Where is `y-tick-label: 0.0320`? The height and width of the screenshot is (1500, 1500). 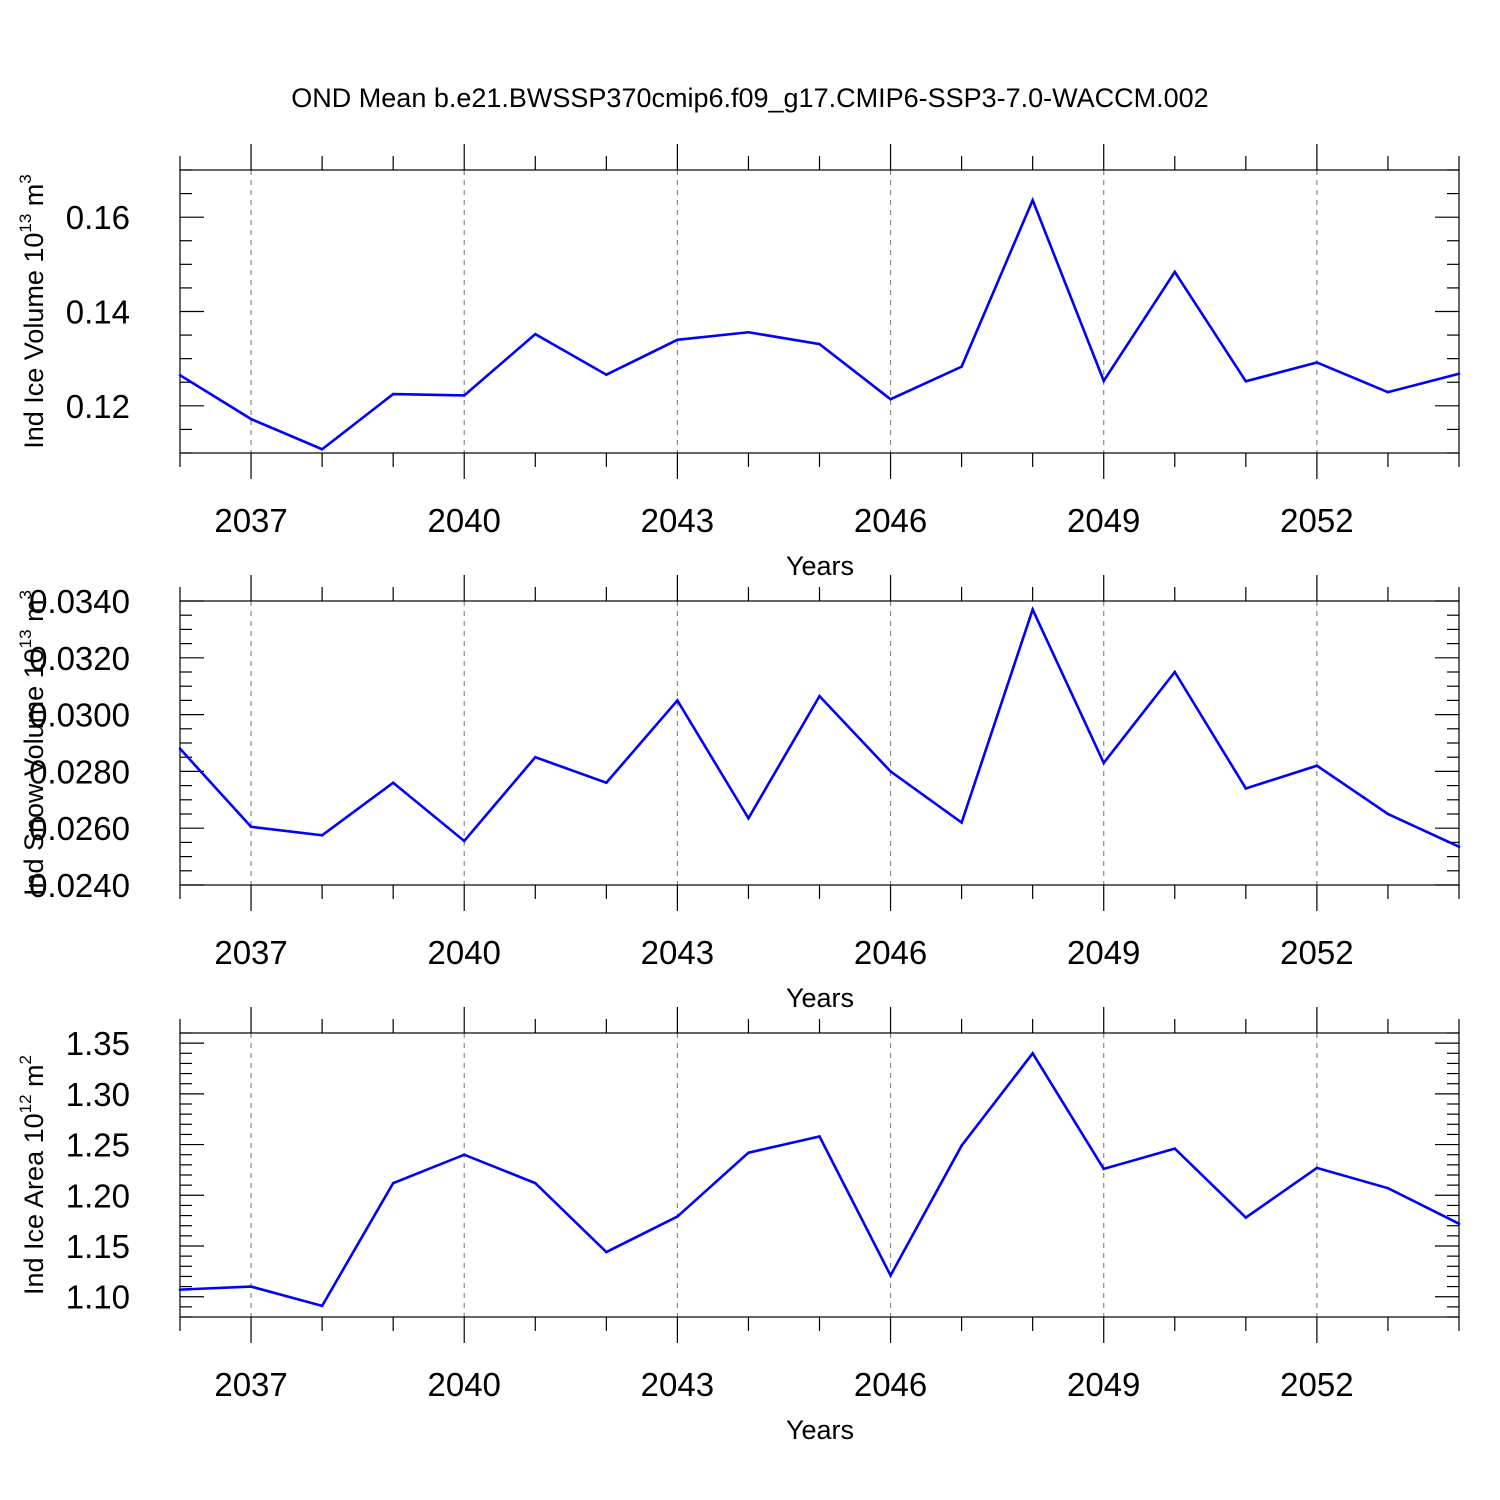 y-tick-label: 0.0320 is located at coordinates (79, 658).